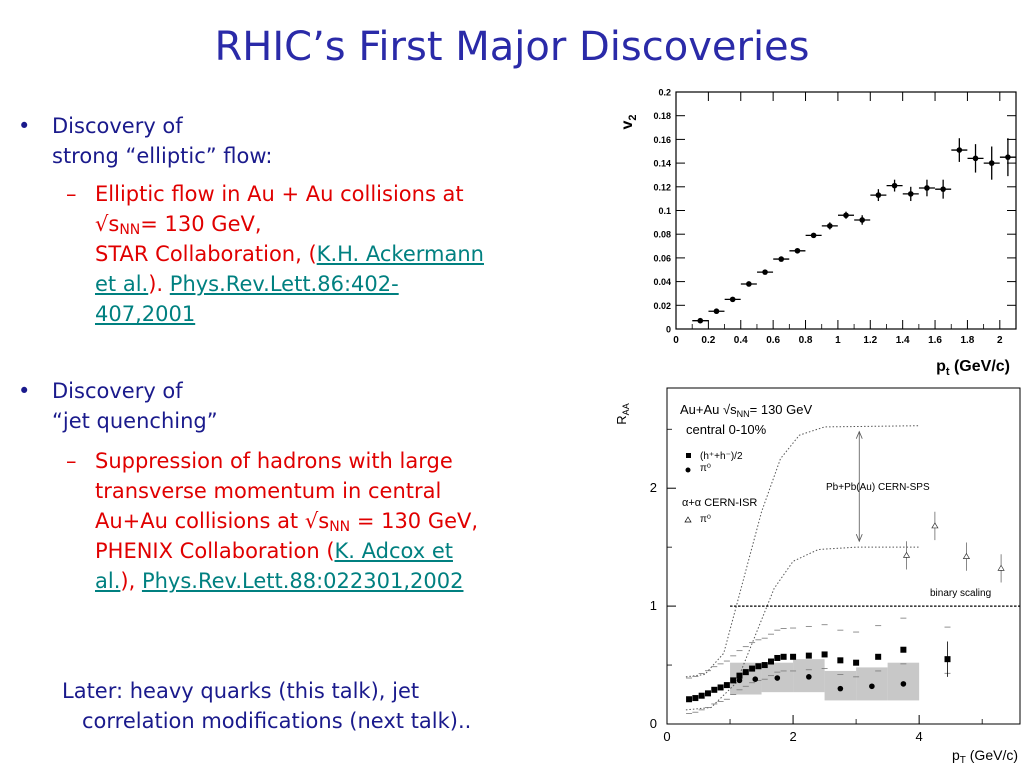 The image size is (1024, 768). What do you see at coordinates (662, 258) in the screenshot?
I see `v2-ytick-label: 0.06` at bounding box center [662, 258].